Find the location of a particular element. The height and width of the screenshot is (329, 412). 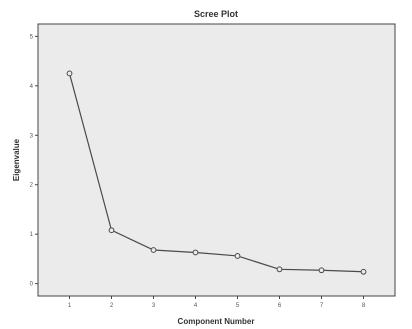

x-tick-label: 8 is located at coordinates (364, 306).